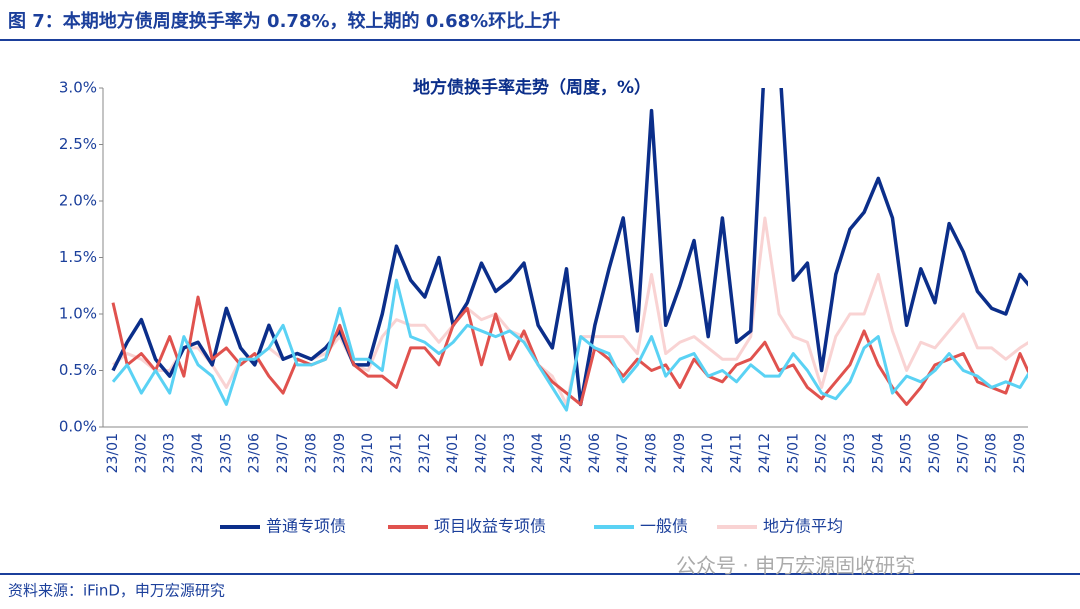 This screenshot has width=1080, height=609. What do you see at coordinates (992, 453) in the screenshot?
I see `x-tick-label: 25/08` at bounding box center [992, 453].